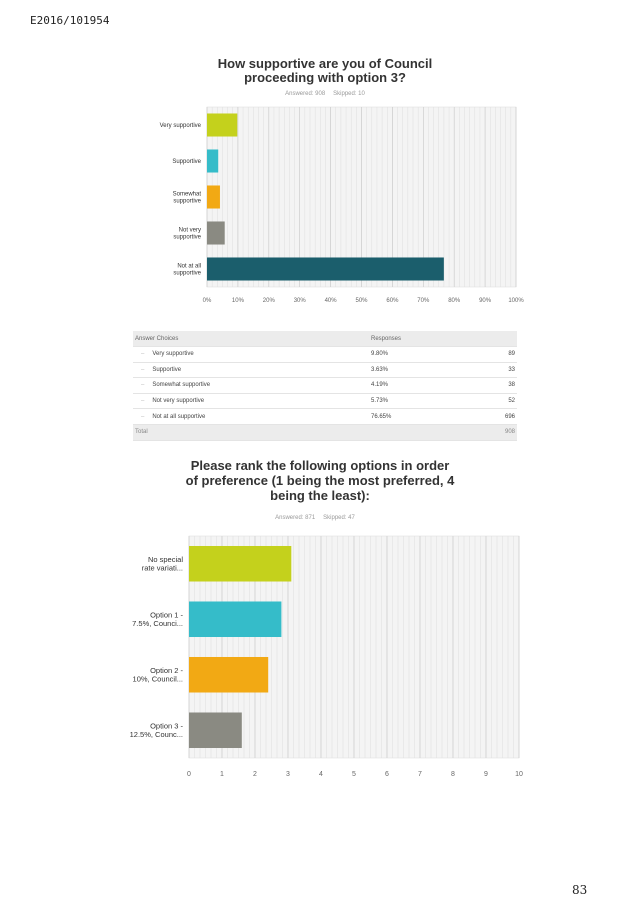 This screenshot has height=924, width=637. I want to click on chart1-category-label: Somewhat, so click(187, 195).